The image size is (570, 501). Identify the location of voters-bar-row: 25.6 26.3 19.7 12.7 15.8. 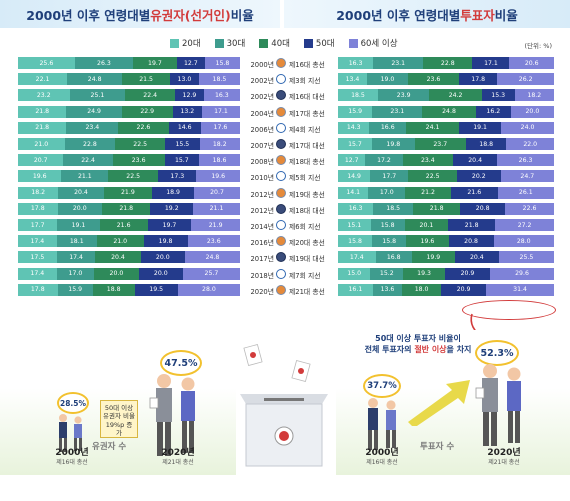
(129, 63).